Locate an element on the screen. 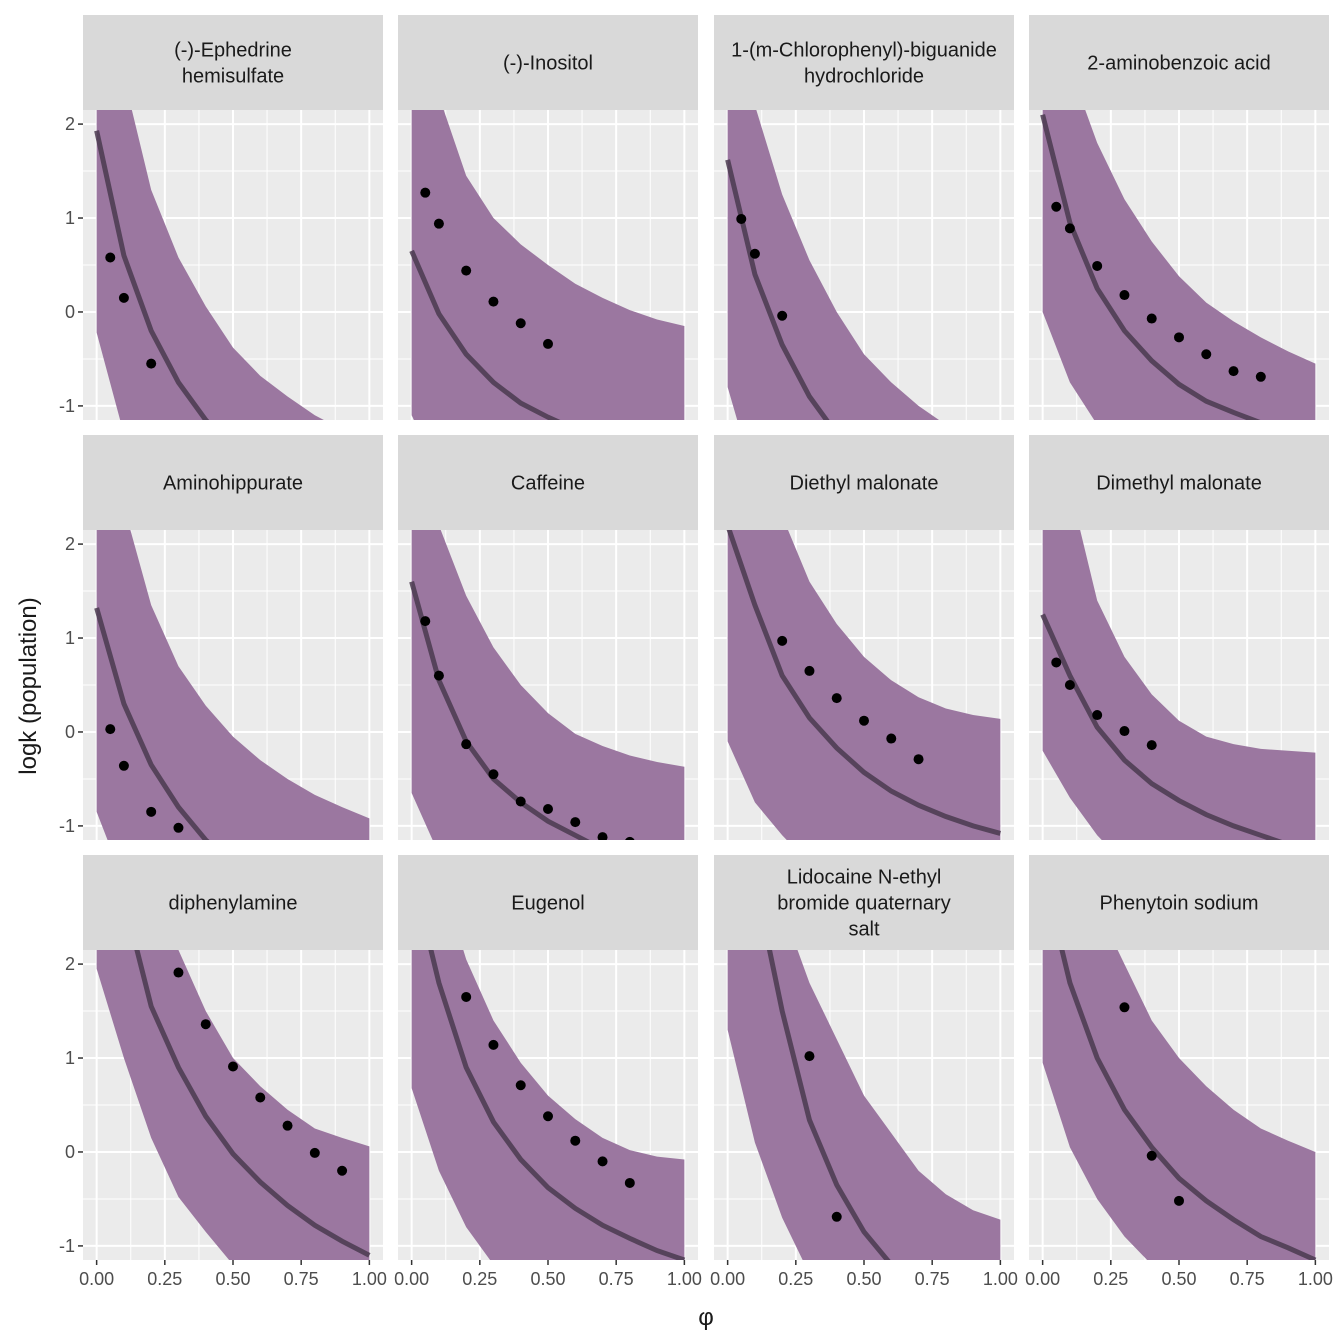 The height and width of the screenshot is (1344, 1344). x-axis-label: φ is located at coordinates (706, 1317).